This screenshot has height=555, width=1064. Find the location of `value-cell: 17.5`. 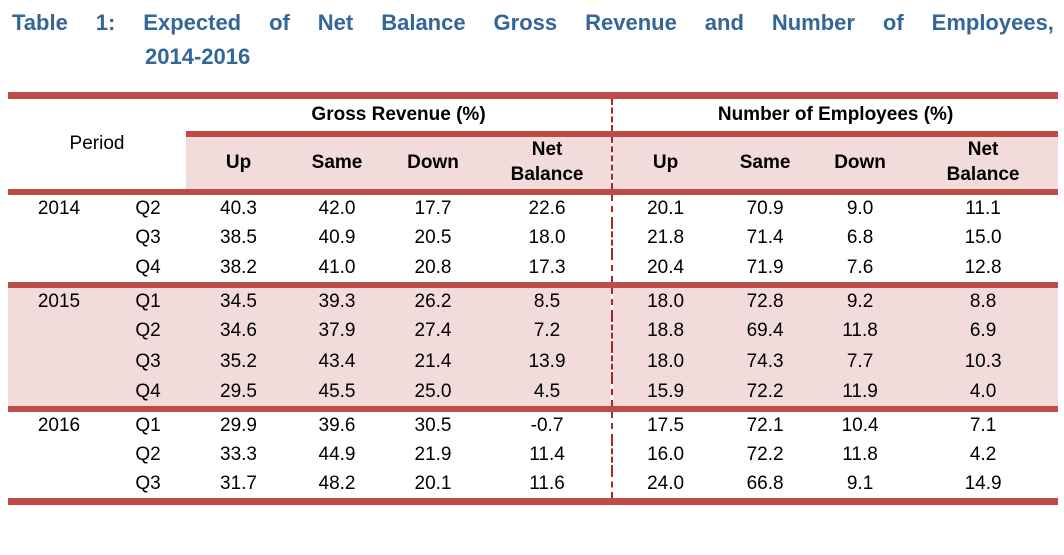

value-cell: 17.5 is located at coordinates (665, 424).